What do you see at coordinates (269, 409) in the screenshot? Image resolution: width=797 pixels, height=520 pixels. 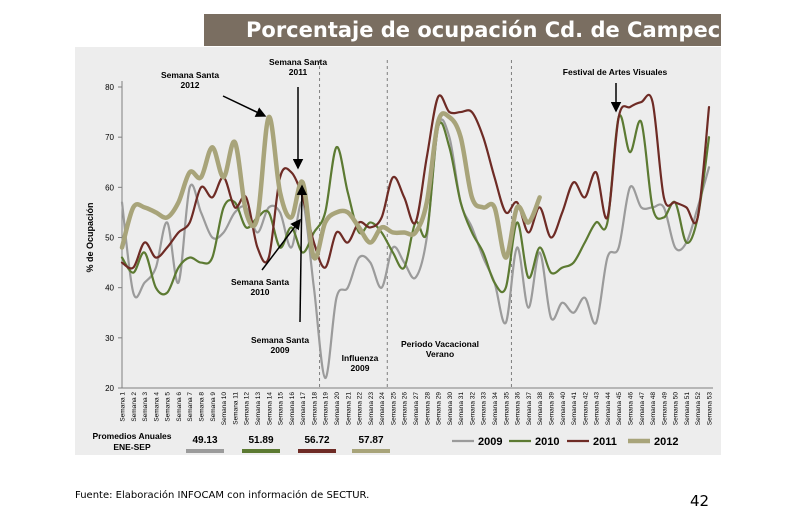 I see `x-tick-label: Semana 14` at bounding box center [269, 409].